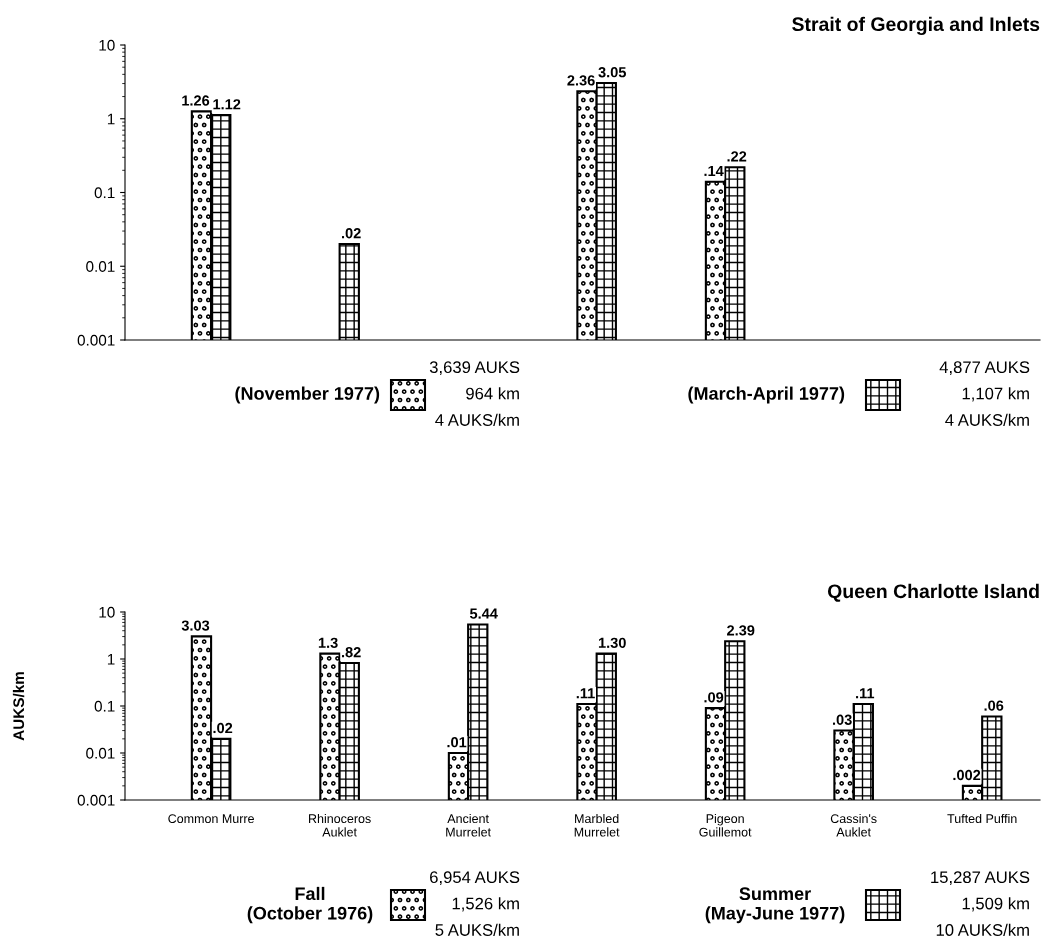  Describe the element at coordinates (340, 825) in the screenshot. I see `x-tick-label: Rhinoceros Auklet` at that location.